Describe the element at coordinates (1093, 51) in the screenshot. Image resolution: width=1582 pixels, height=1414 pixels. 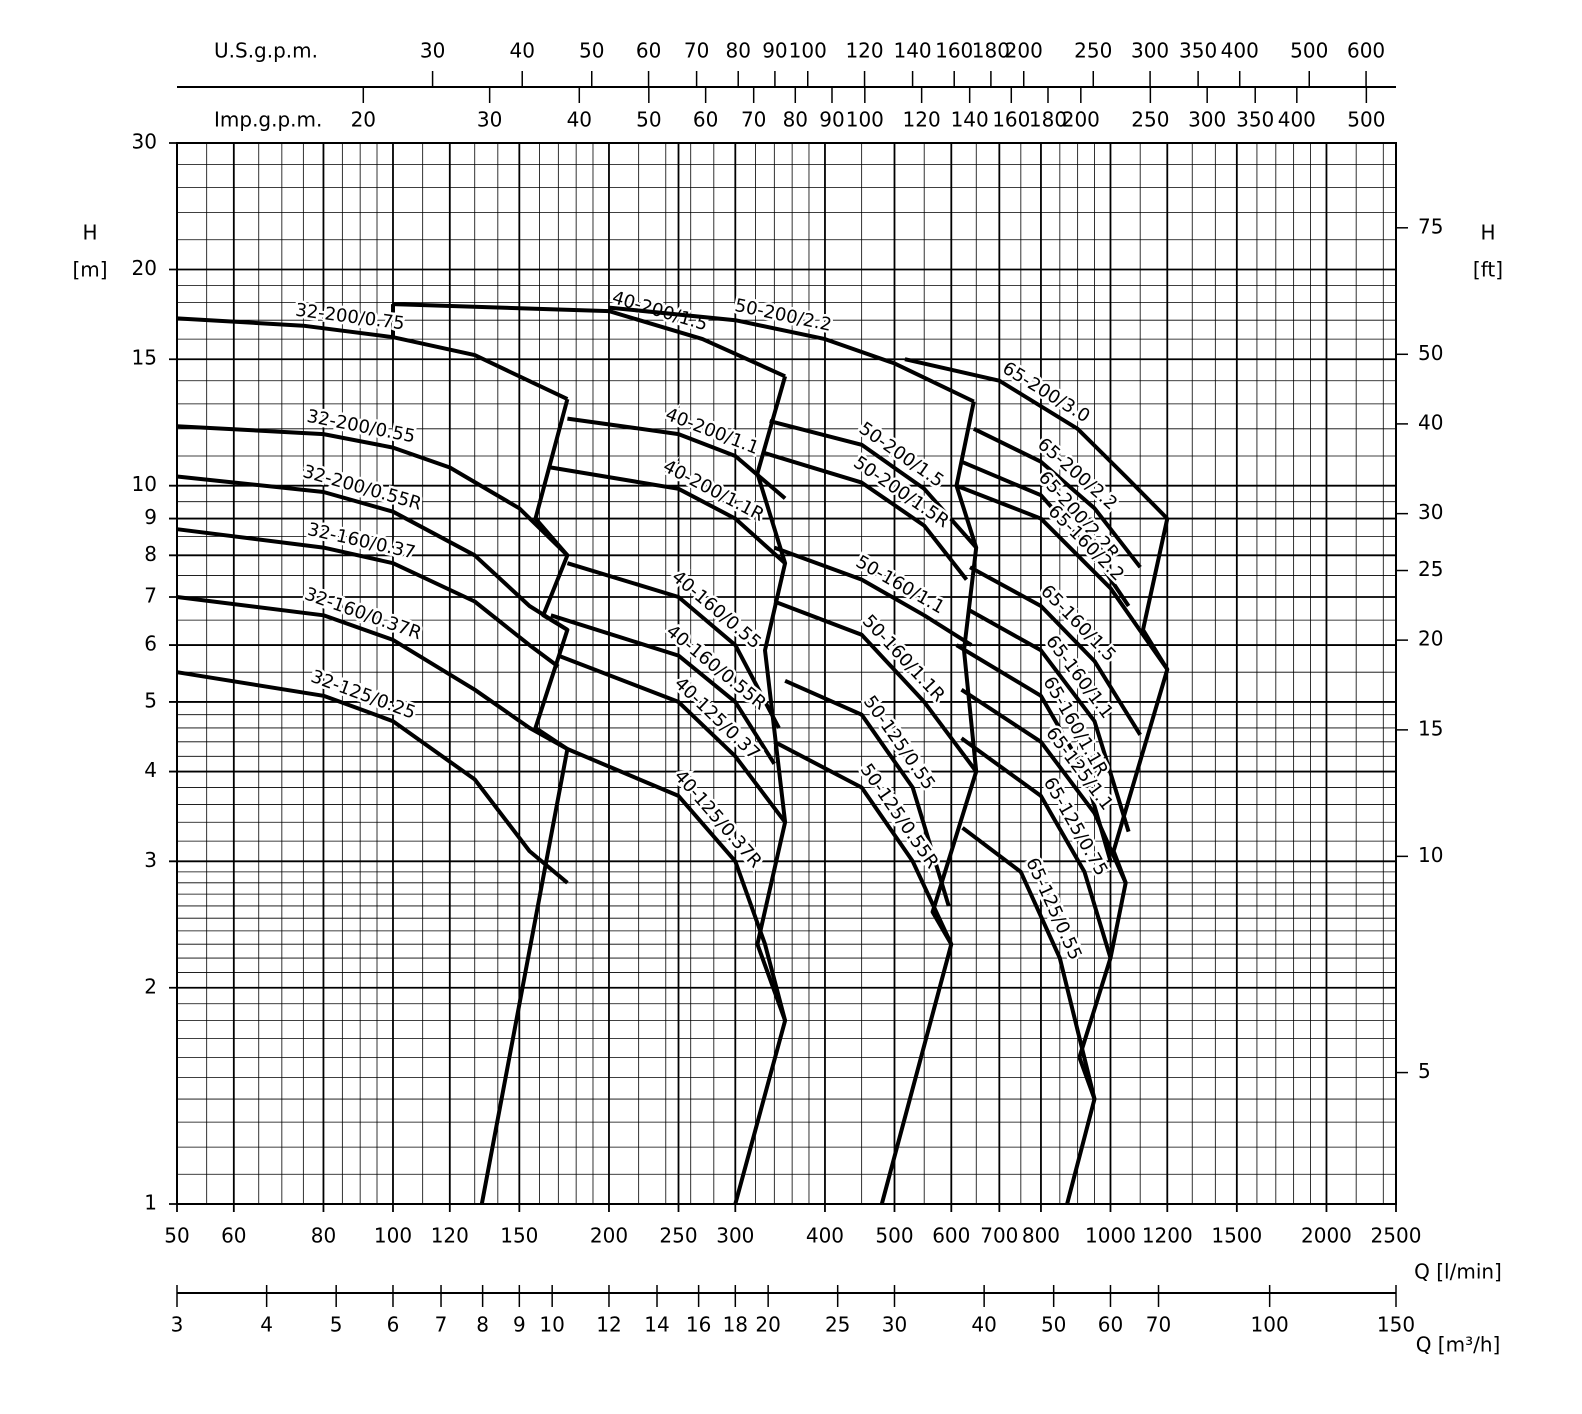
I see `x3-tick-label: 250` at that location.